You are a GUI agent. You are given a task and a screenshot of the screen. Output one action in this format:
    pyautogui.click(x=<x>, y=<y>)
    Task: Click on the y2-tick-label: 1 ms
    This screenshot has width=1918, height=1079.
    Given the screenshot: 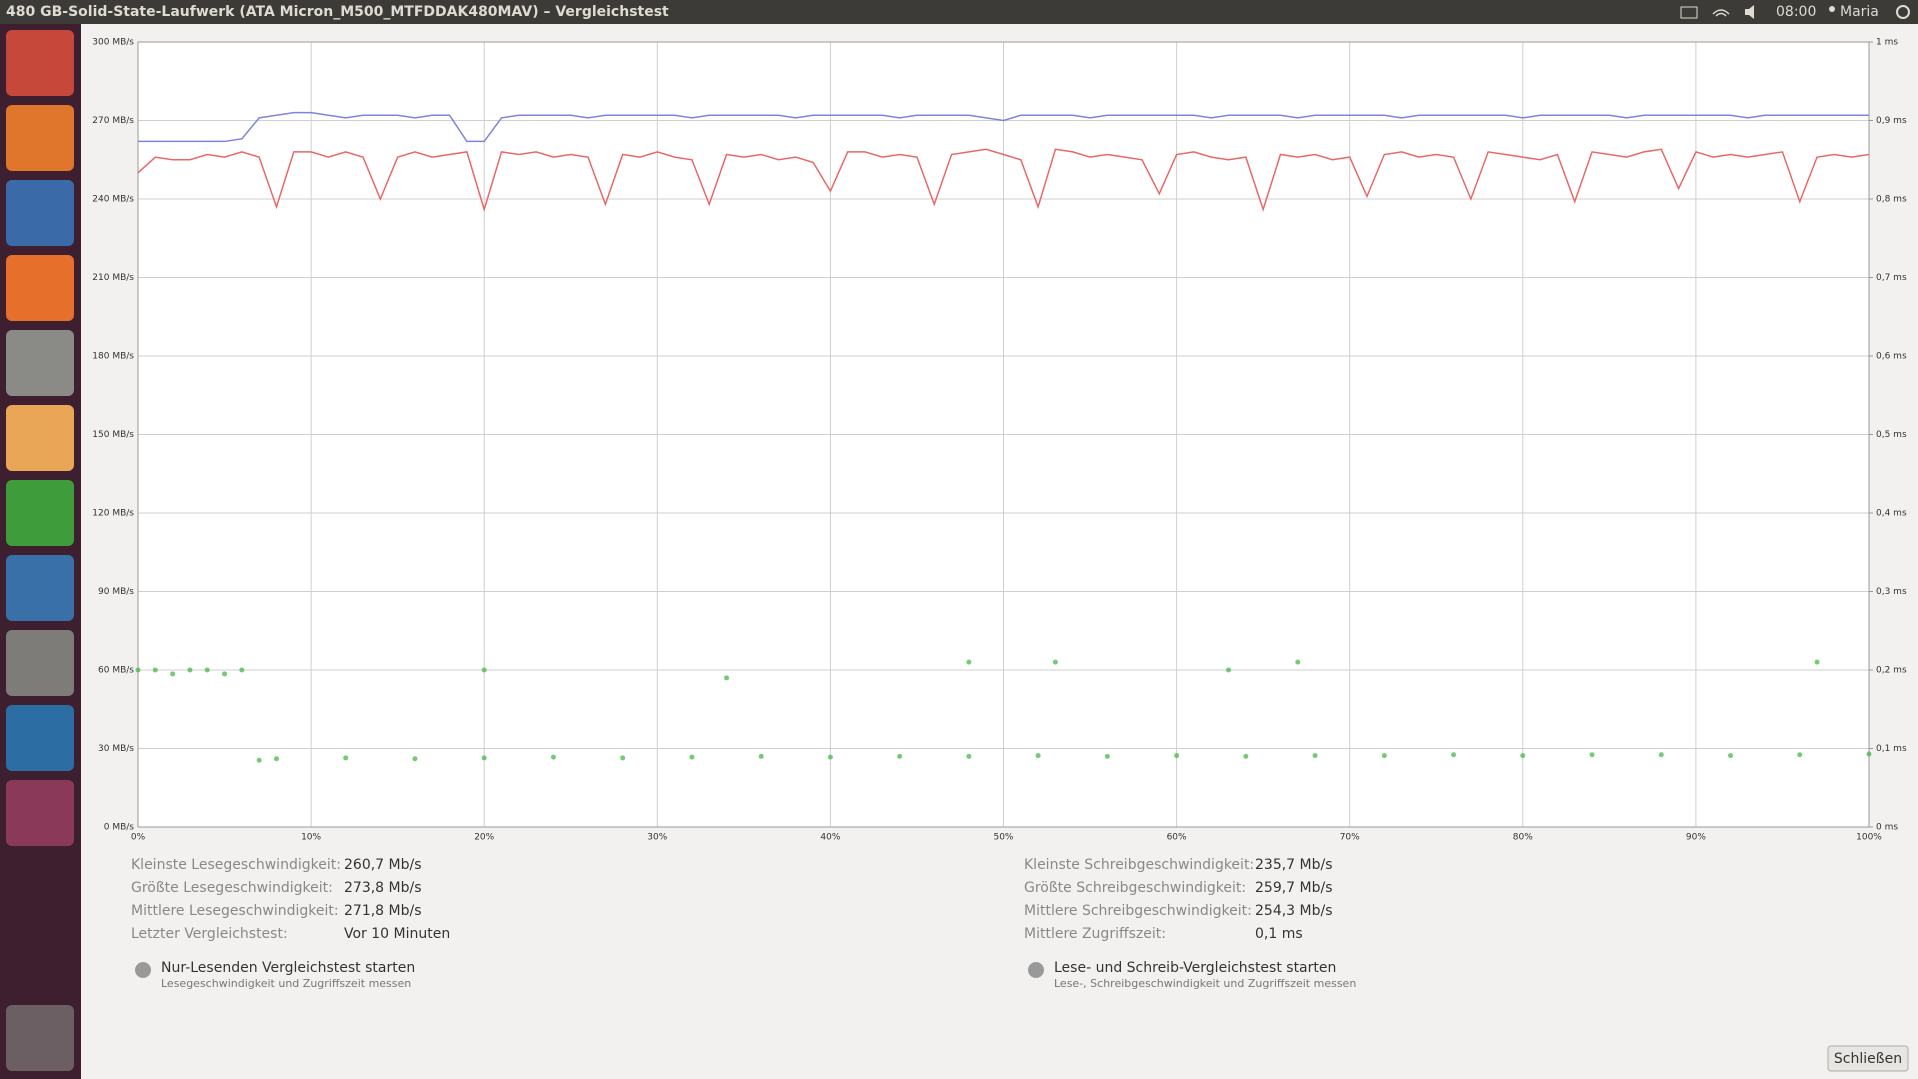 What is the action you would take?
    pyautogui.click(x=1887, y=43)
    